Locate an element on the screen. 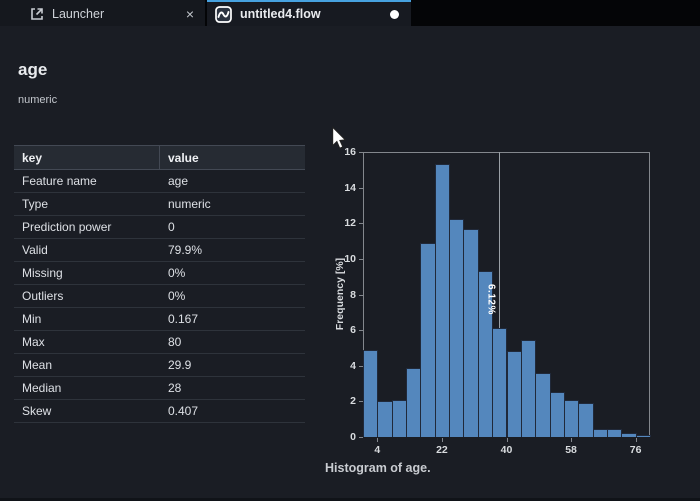  unsaved-changes-dot is located at coordinates (394, 14).